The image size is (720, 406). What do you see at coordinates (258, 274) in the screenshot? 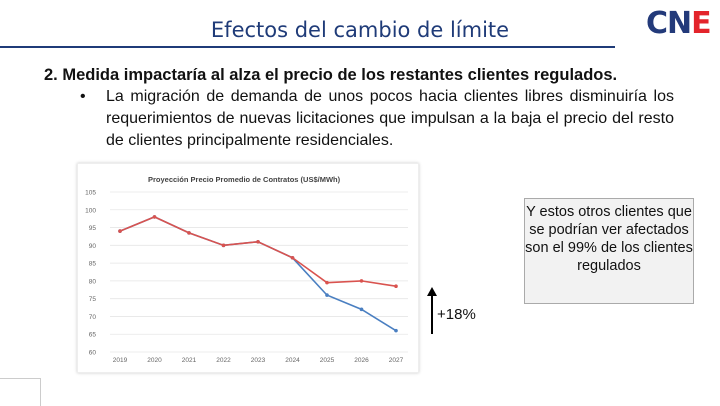
I see `series-line` at bounding box center [258, 274].